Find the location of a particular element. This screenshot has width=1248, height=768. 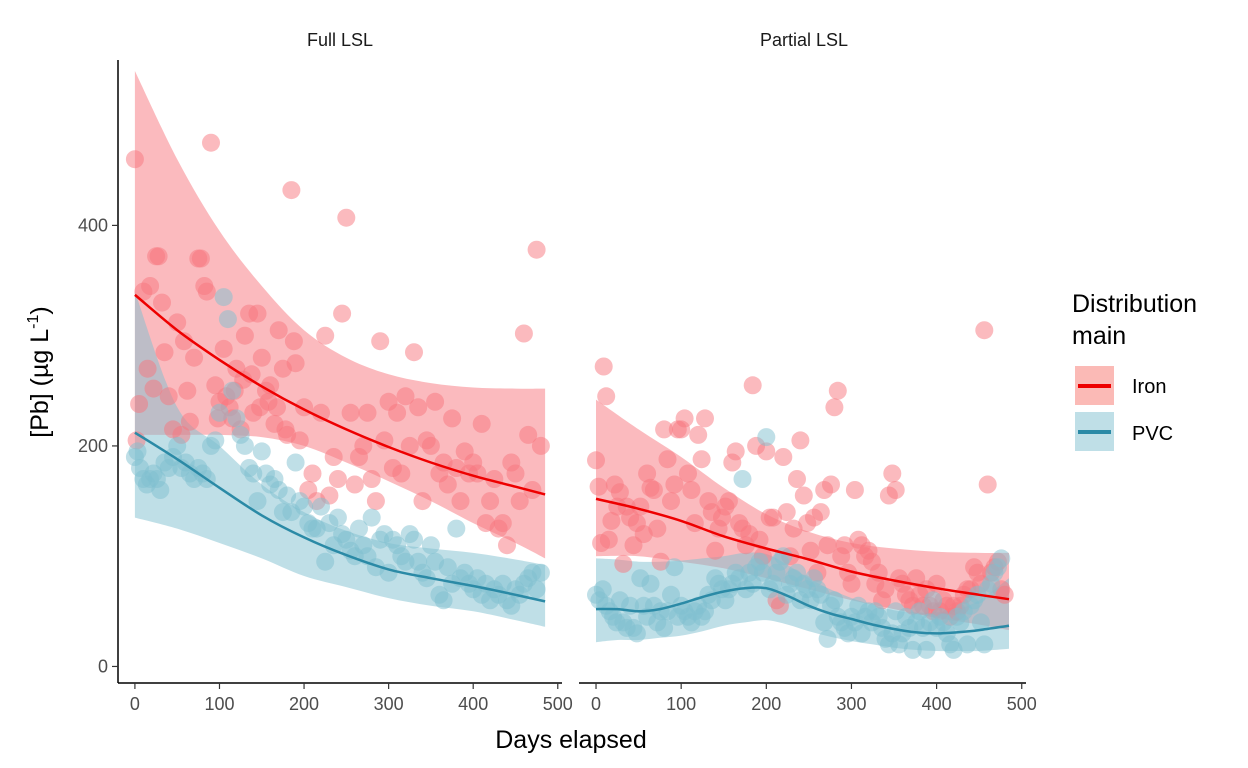

fit-line-iron-partial-lsl is located at coordinates (802, 549).